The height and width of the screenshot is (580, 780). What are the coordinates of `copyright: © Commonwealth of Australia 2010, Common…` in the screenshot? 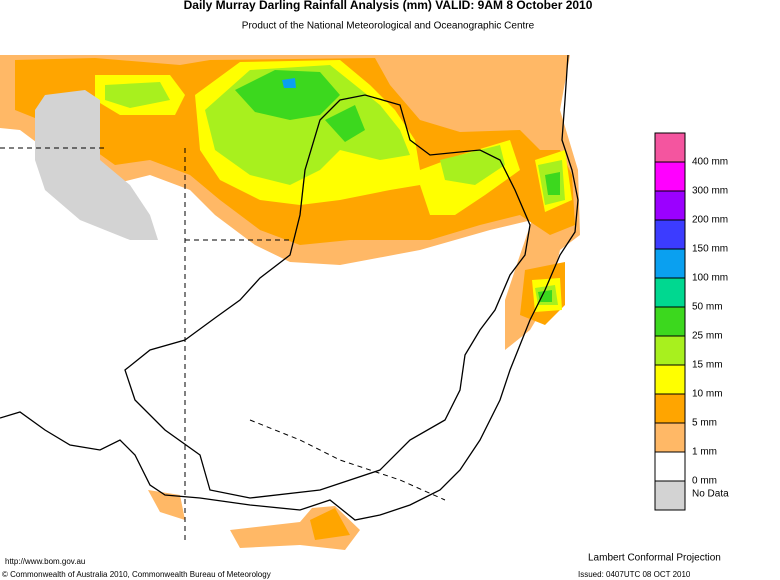 It's located at (136, 574).